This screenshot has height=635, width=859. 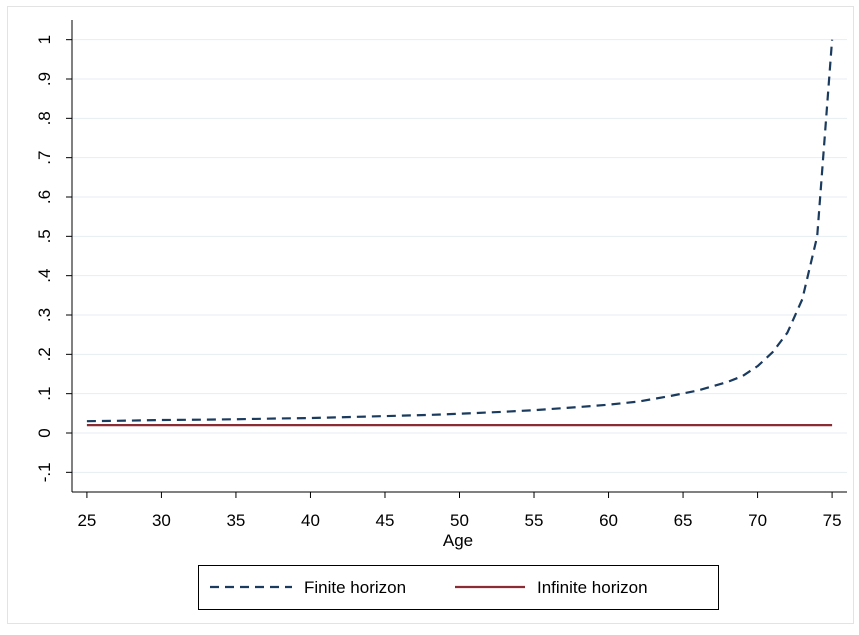 What do you see at coordinates (458, 540) in the screenshot?
I see `x-axis-title: Age` at bounding box center [458, 540].